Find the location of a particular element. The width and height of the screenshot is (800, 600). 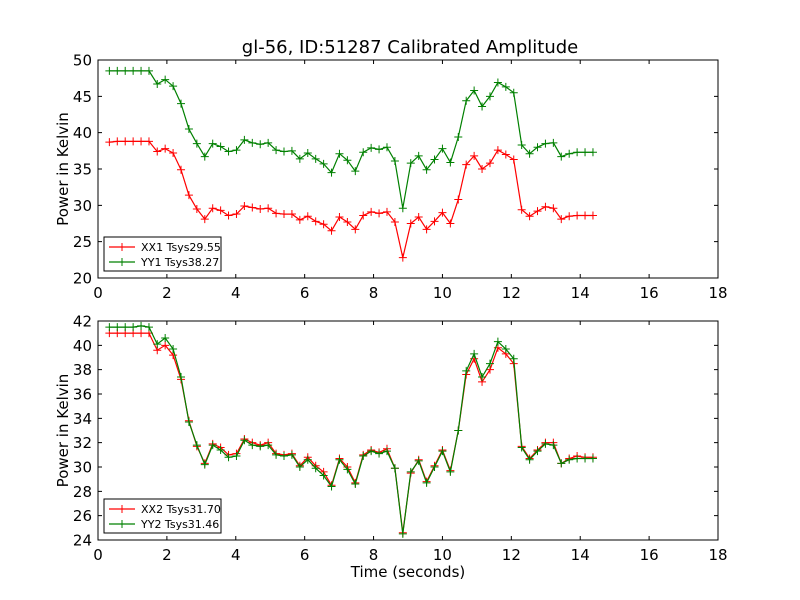

y-tick-label: 42 is located at coordinates (82, 322).